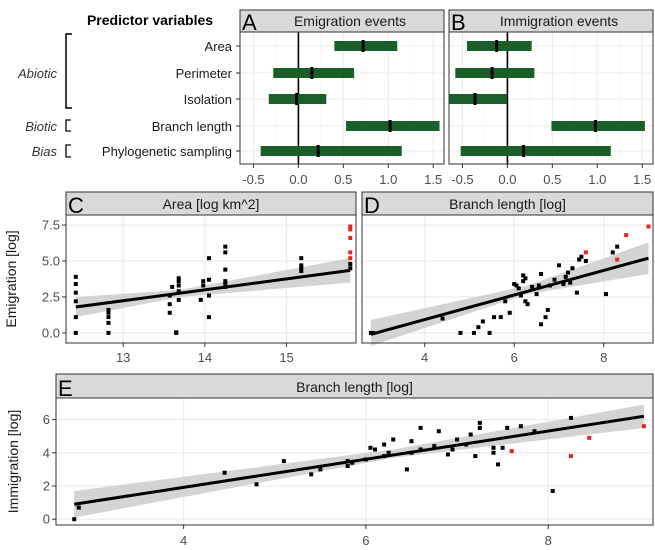 Image resolution: width=655 pixels, height=550 pixels. Describe the element at coordinates (68, 125) in the screenshot. I see `bracket-biotic` at that location.